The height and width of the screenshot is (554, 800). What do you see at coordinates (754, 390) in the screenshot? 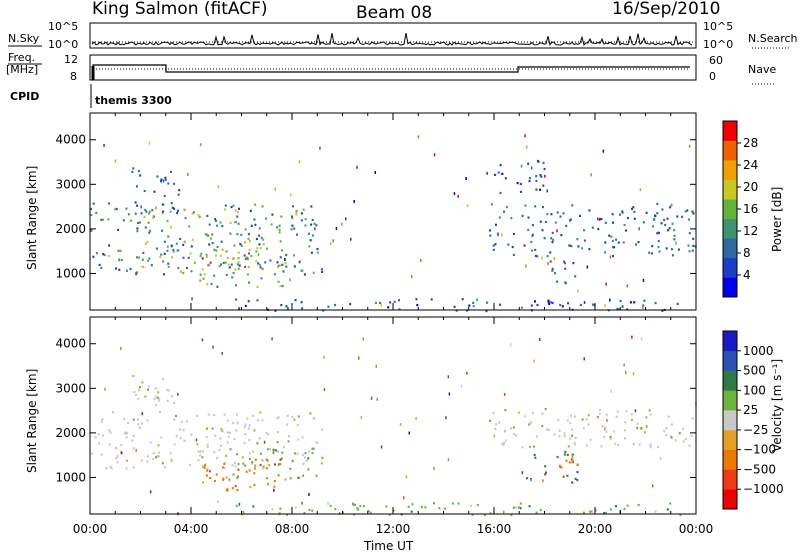
I see `colorbar-tick-label: 100` at bounding box center [754, 390].